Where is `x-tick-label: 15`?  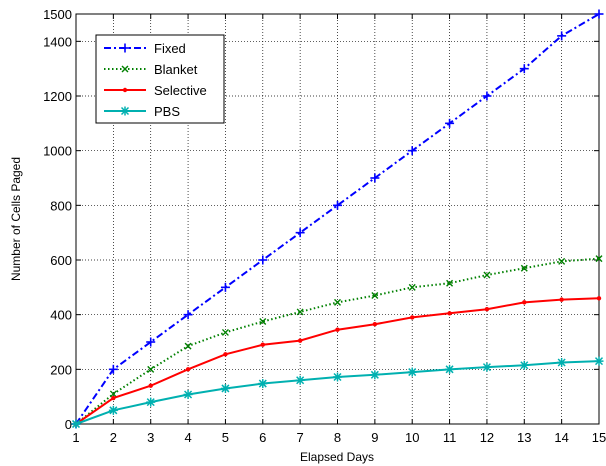 x-tick-label: 15 is located at coordinates (599, 437).